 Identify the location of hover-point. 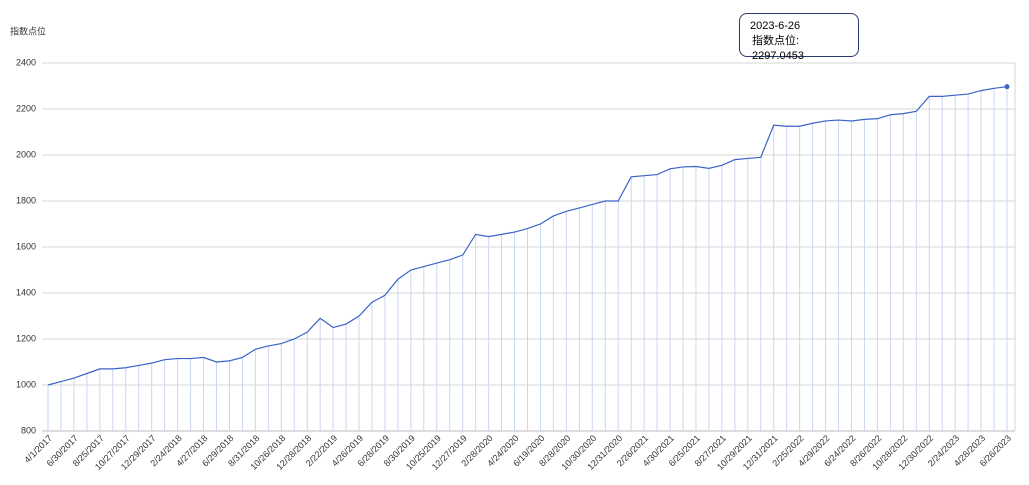
(1007, 87).